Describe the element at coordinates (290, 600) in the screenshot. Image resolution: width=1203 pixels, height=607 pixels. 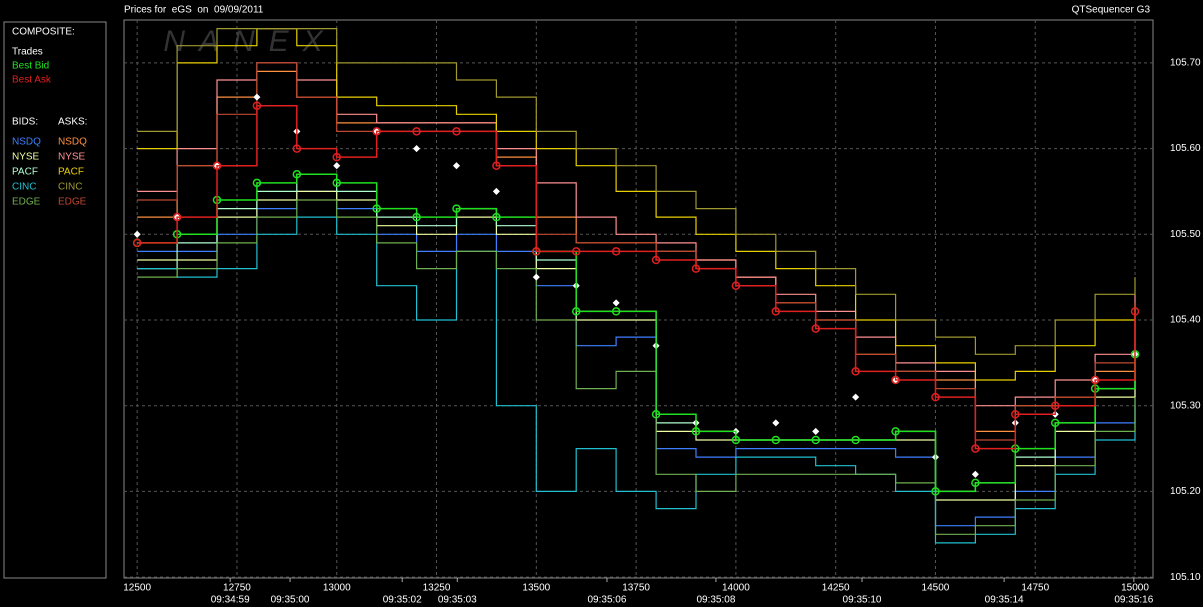
I see `time-tick-label: 09:35:00` at that location.